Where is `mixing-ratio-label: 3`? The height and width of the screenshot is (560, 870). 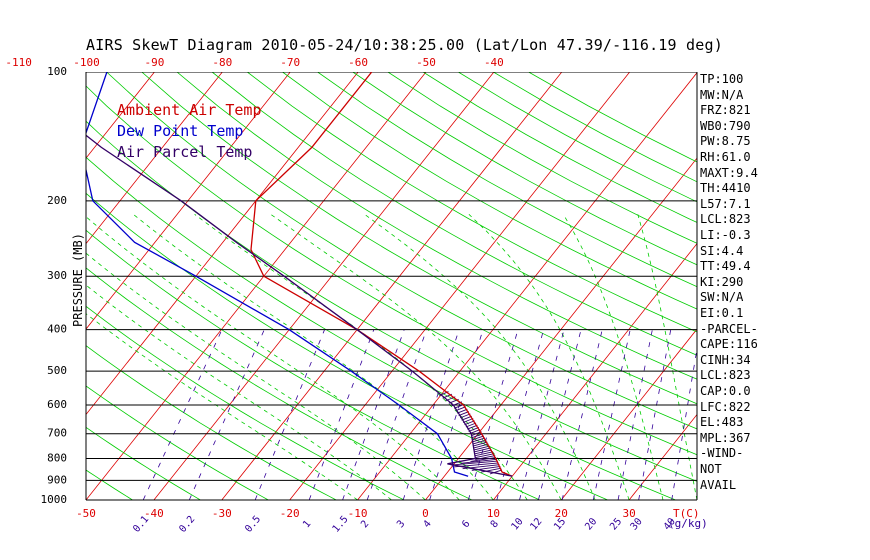
mixing-ratio-label: 3 is located at coordinates (401, 525).